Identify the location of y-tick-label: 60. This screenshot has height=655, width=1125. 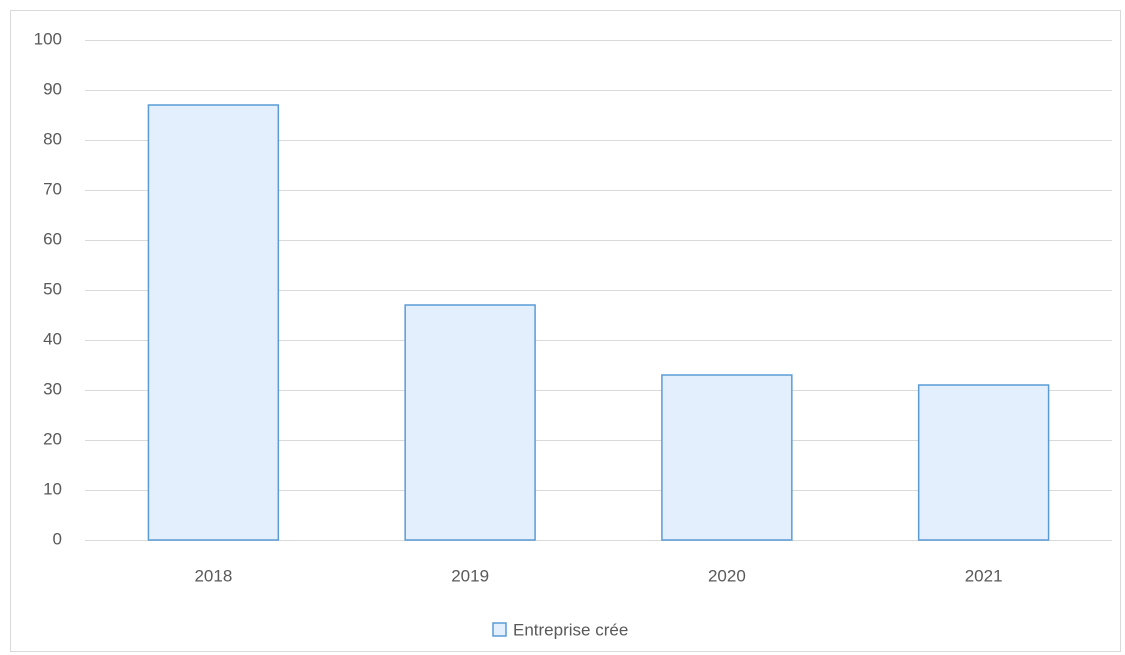
(52, 238).